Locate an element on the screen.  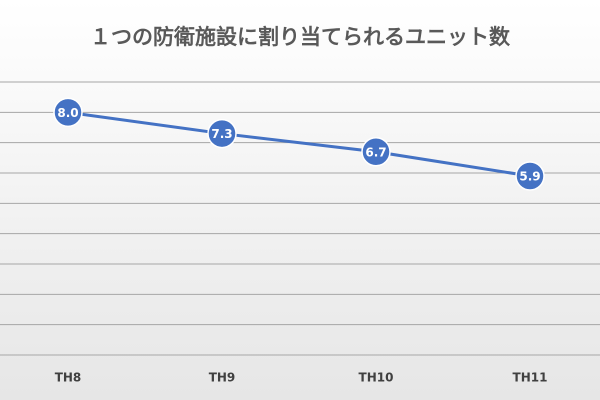
line is located at coordinates (299, 144).